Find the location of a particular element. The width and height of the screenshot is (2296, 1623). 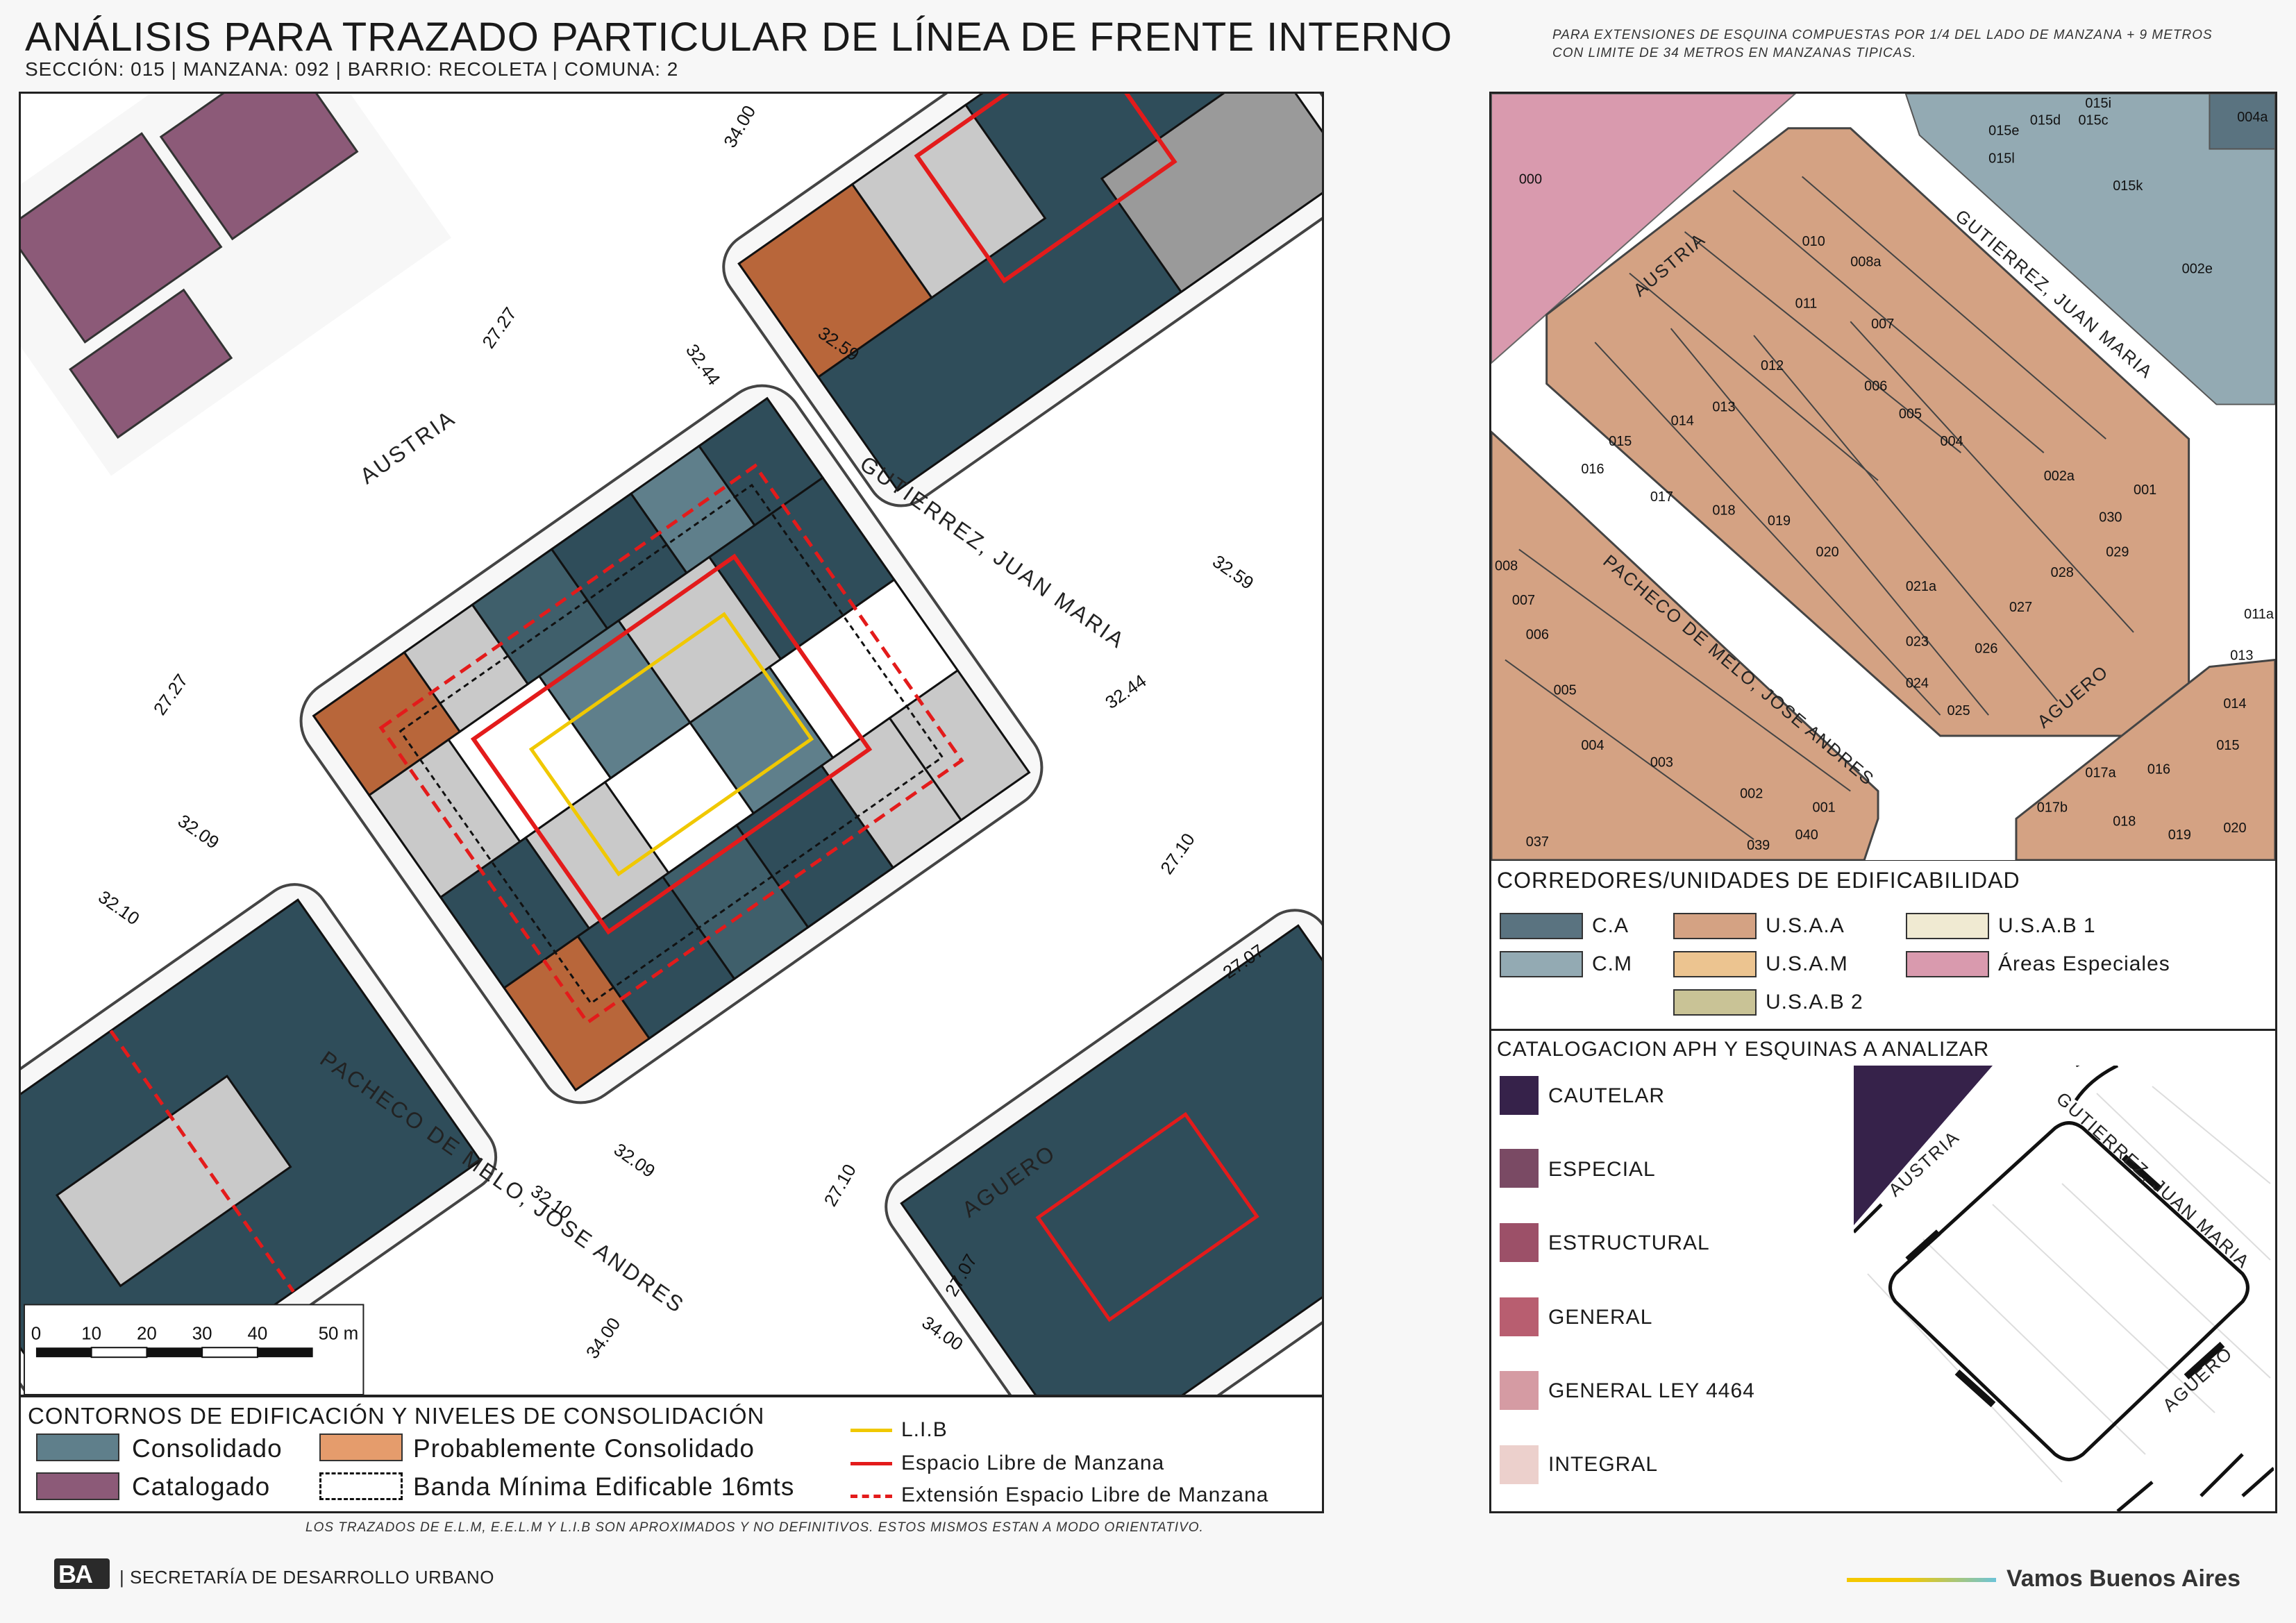

parcel-label: 013 is located at coordinates (2241, 656).